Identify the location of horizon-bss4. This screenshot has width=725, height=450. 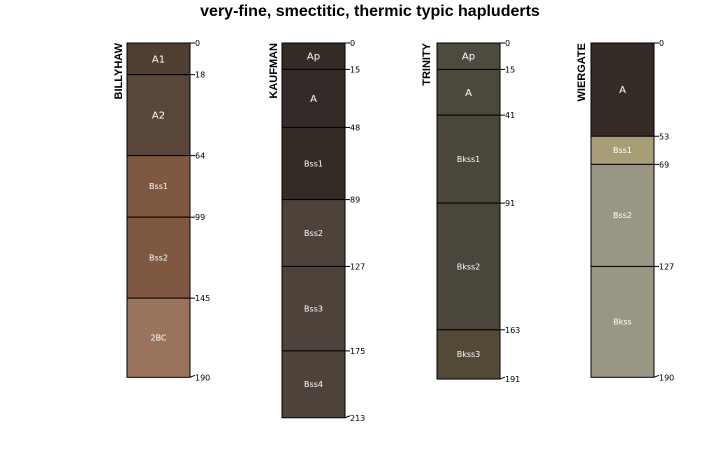
(313, 384).